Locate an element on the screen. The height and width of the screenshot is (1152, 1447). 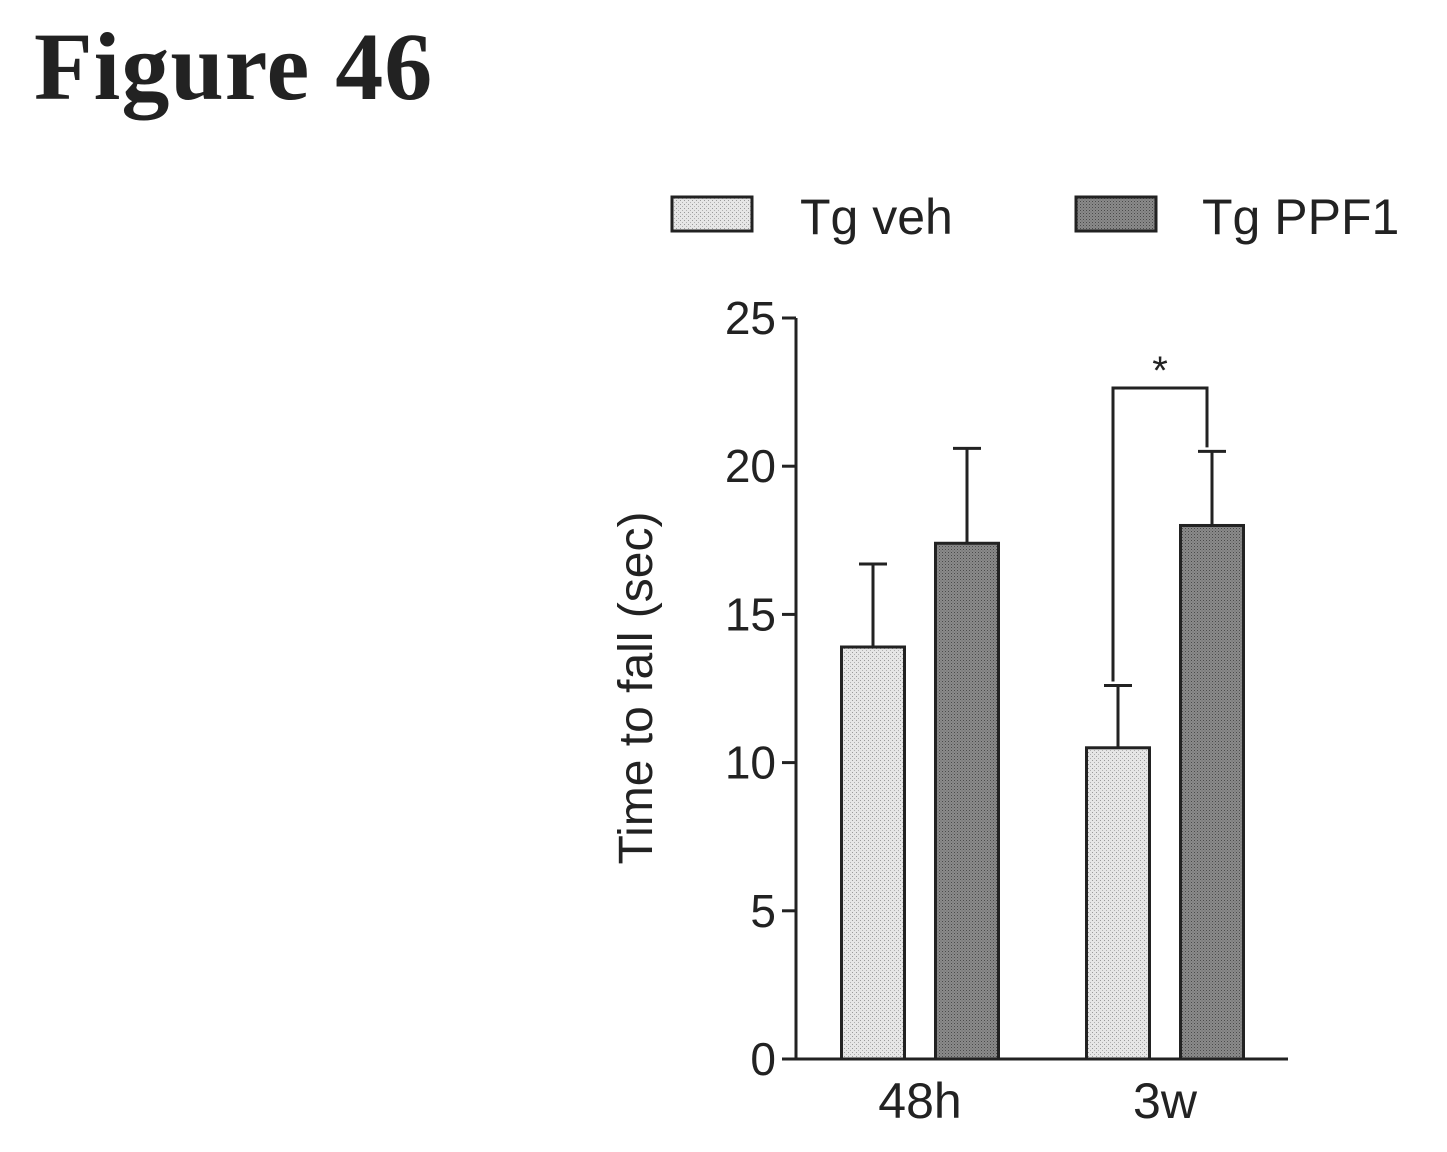
significance-label: * is located at coordinates (1160, 371).